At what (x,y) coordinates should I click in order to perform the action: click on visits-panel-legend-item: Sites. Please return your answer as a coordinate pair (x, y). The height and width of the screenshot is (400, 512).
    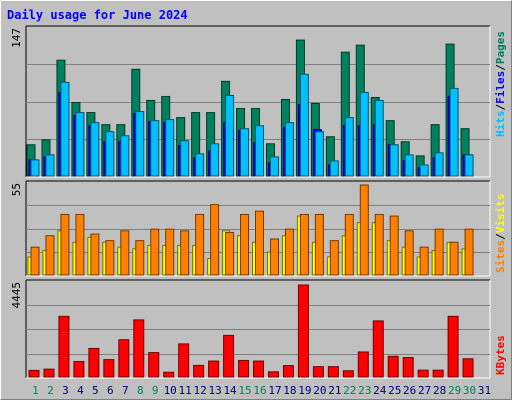
    Looking at the image, I should click on (500, 256).